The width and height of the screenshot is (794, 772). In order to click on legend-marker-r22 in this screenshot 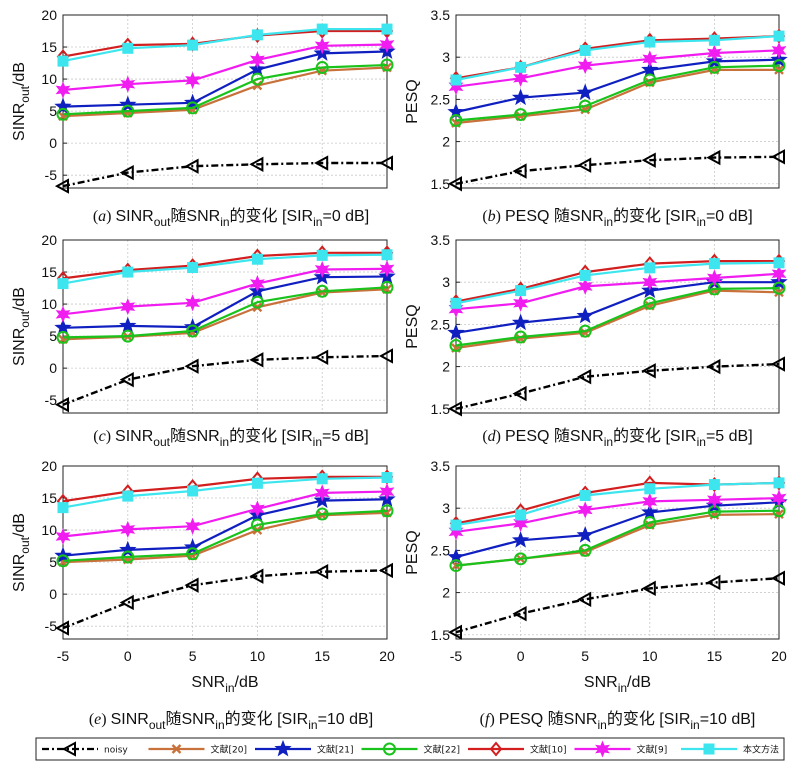, I will do `click(389, 749)`.